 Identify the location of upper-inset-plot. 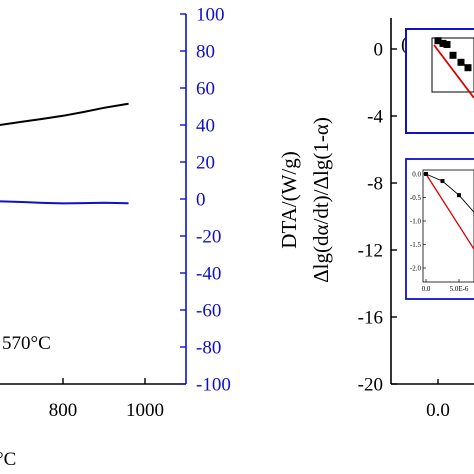
(452, 65).